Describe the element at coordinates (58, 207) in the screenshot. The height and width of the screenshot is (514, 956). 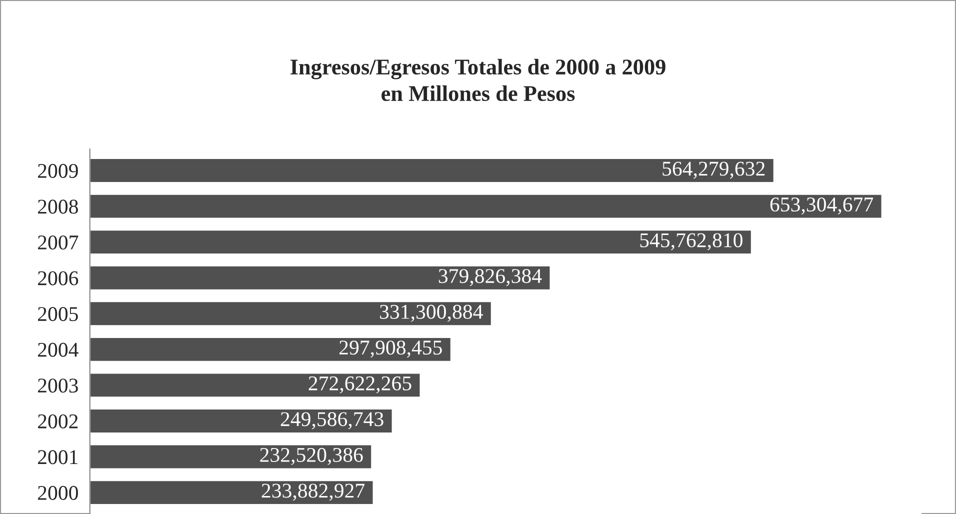
I see `y-tick-label: 2008` at that location.